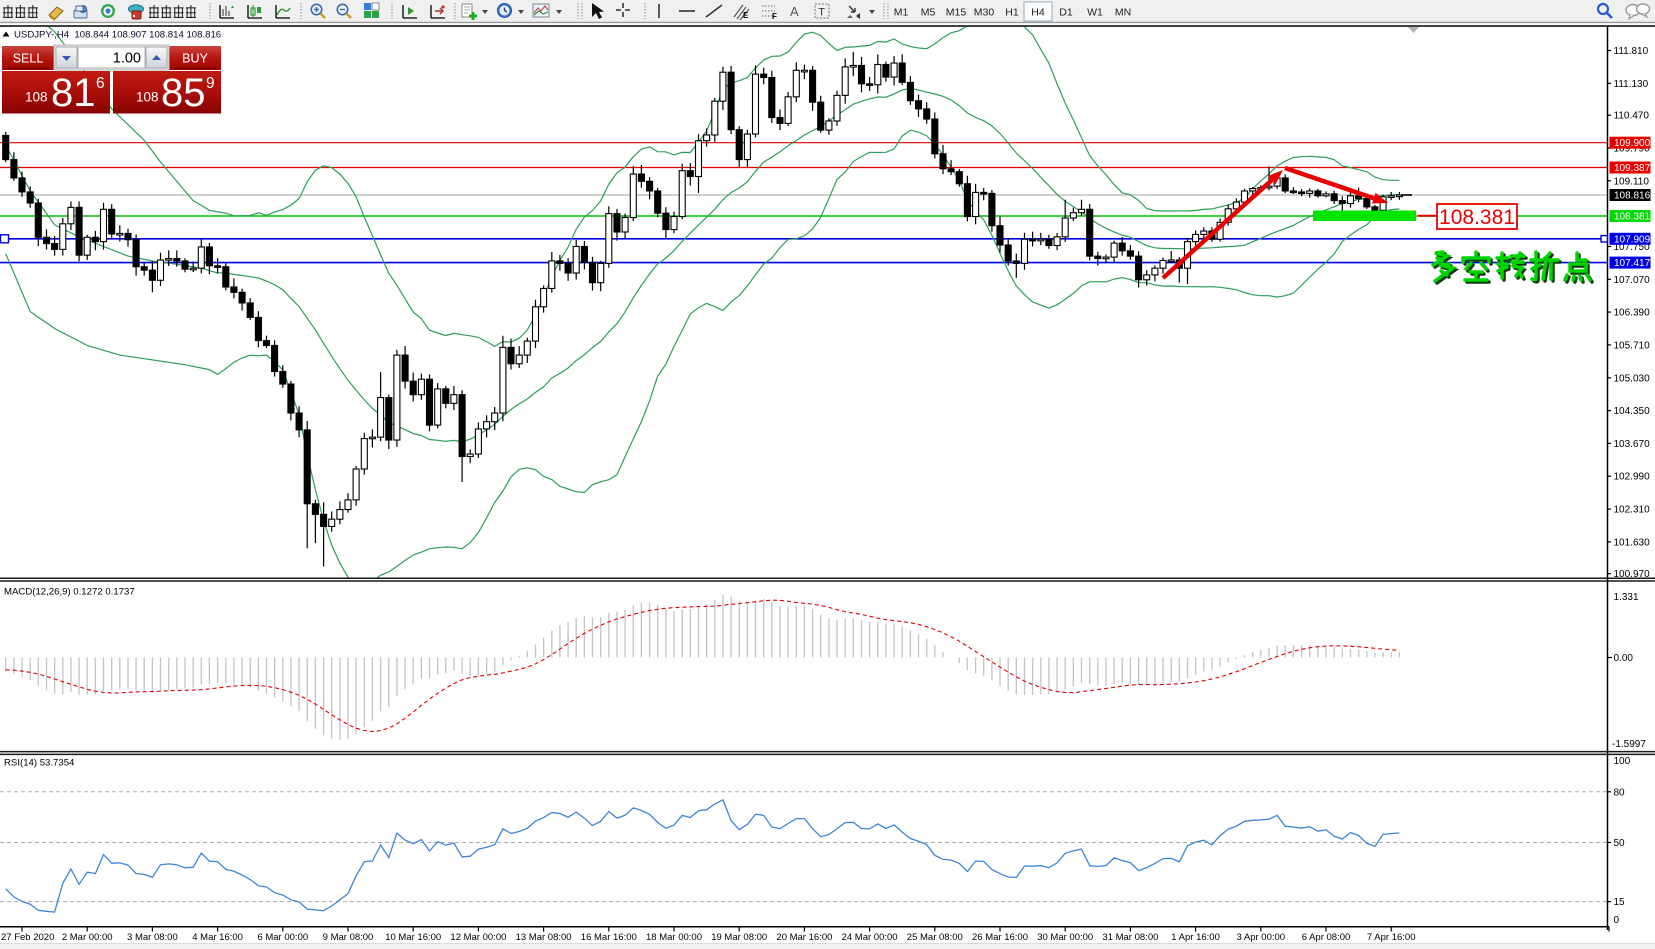 The image size is (1655, 949). What do you see at coordinates (674, 937) in the screenshot?
I see `svg-text: 18 Mar 00:00` at bounding box center [674, 937].